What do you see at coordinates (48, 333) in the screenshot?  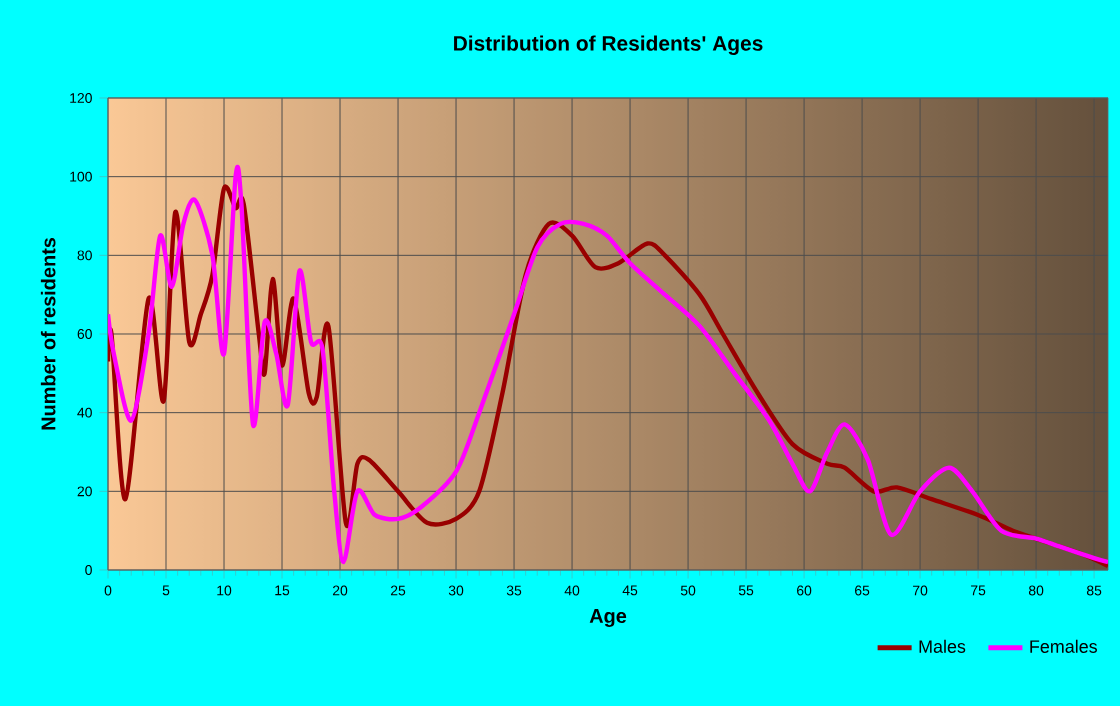 I see `y-axis-title: Number of residents` at bounding box center [48, 333].